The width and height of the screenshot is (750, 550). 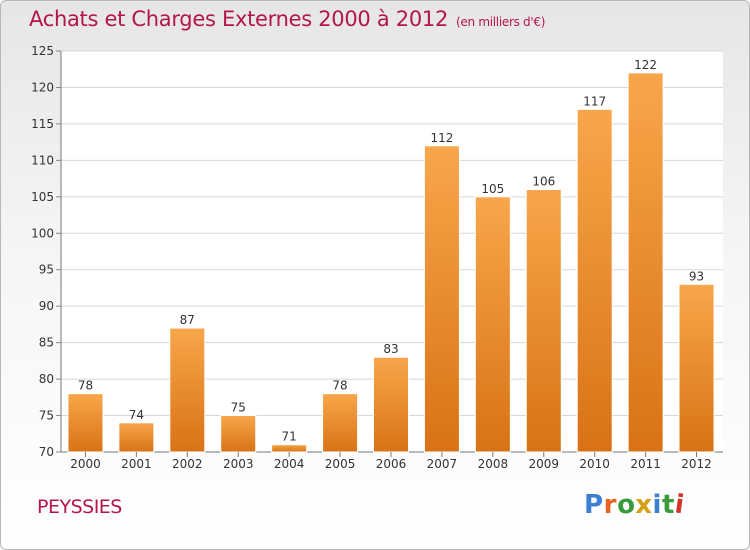 I want to click on x-tick-label: 2004, so click(x=289, y=464).